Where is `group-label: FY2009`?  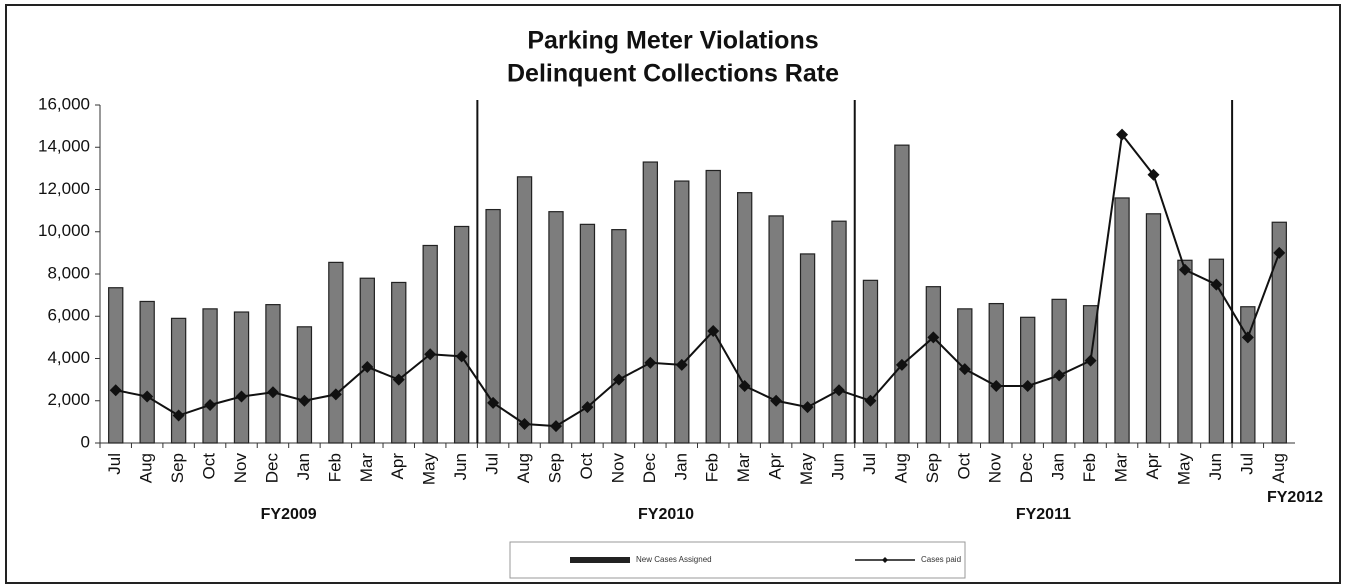 group-label: FY2009 is located at coordinates (289, 514).